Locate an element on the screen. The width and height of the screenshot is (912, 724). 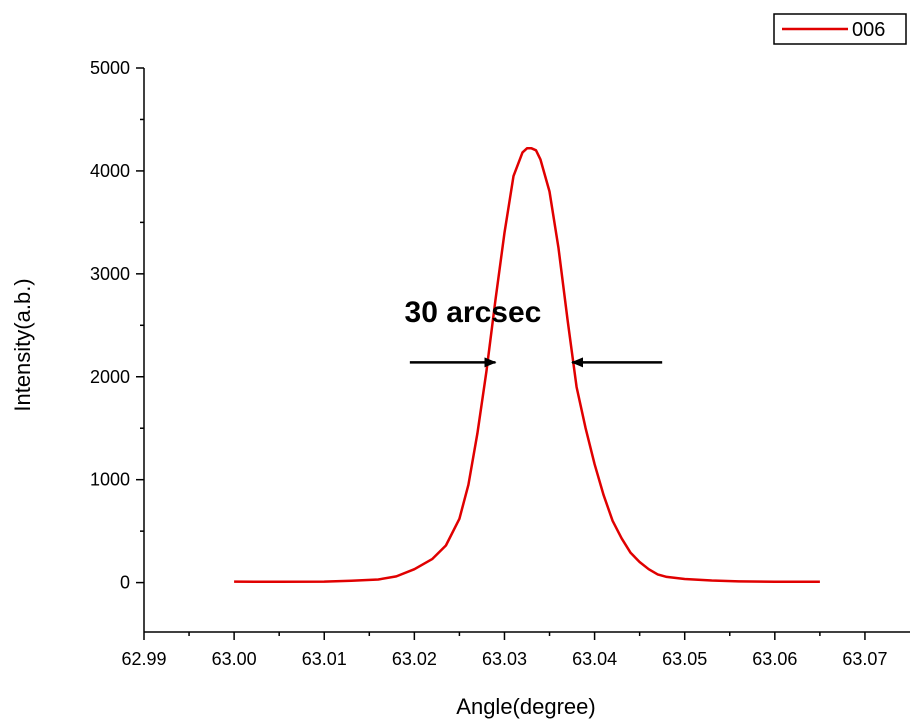
x-tick-label: 63.00 is located at coordinates (234, 659).